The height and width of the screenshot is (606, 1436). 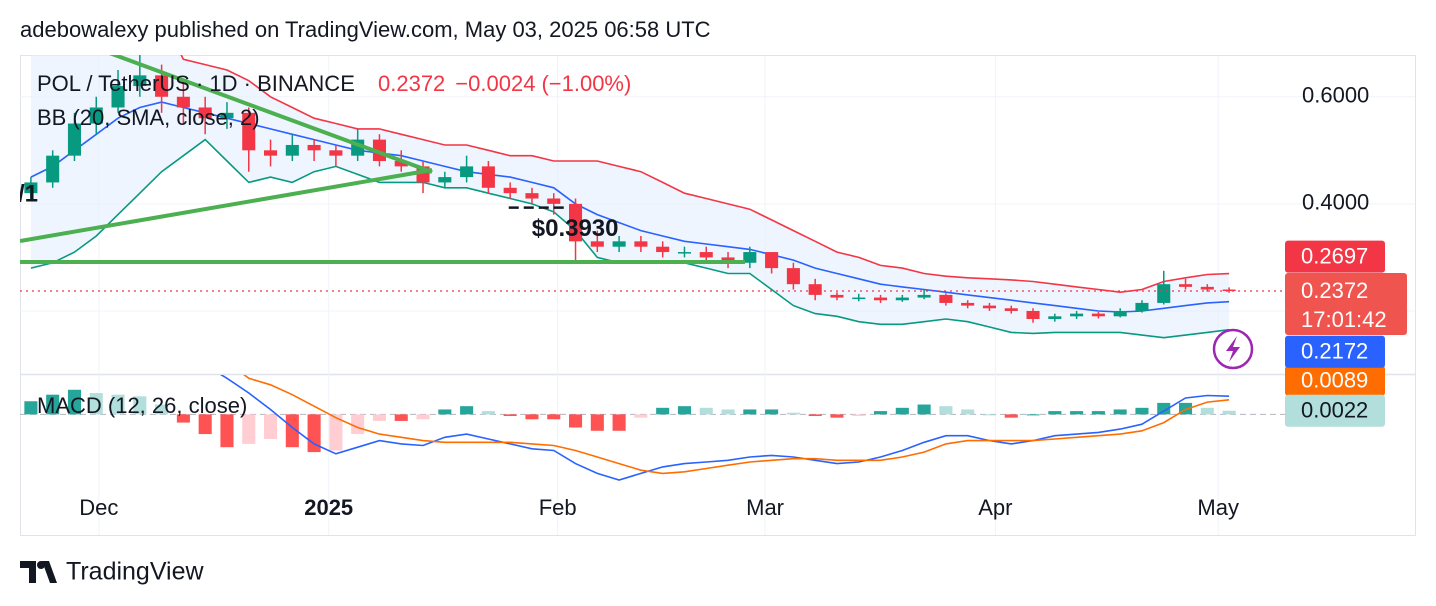 I want to click on change: −0.0024, so click(x=495, y=83).